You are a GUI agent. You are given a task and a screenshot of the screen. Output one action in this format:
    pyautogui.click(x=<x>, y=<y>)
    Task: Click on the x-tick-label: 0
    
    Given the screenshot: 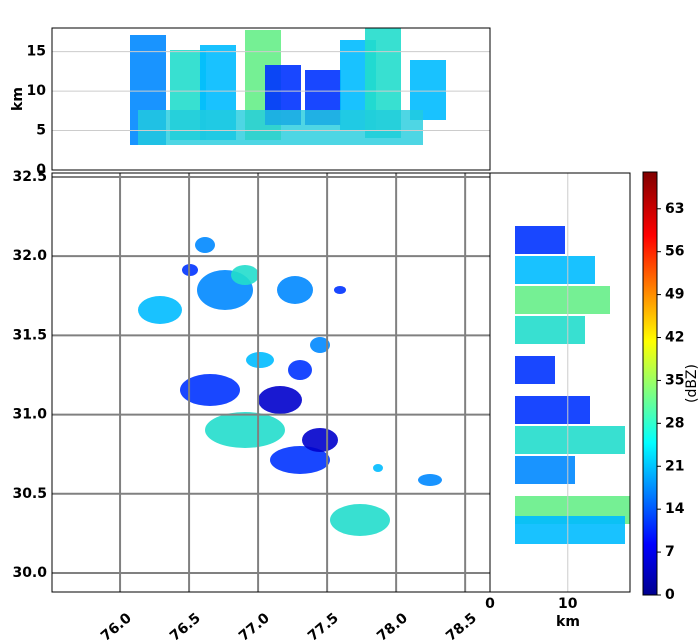 What is the action you would take?
    pyautogui.click(x=490, y=604)
    